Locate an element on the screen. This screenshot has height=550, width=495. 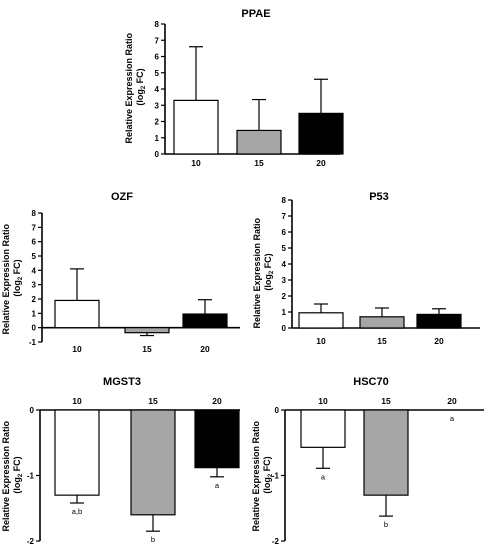
chart-title: P53 is located at coordinates (379, 197).